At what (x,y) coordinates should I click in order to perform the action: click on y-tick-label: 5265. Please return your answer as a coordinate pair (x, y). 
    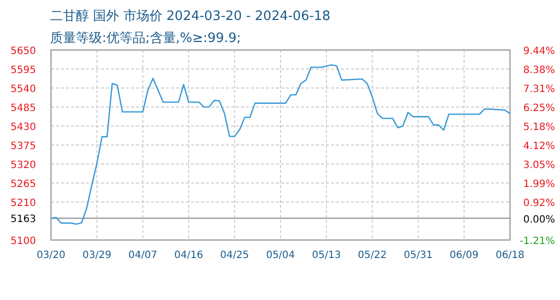
    Looking at the image, I should click on (23, 184).